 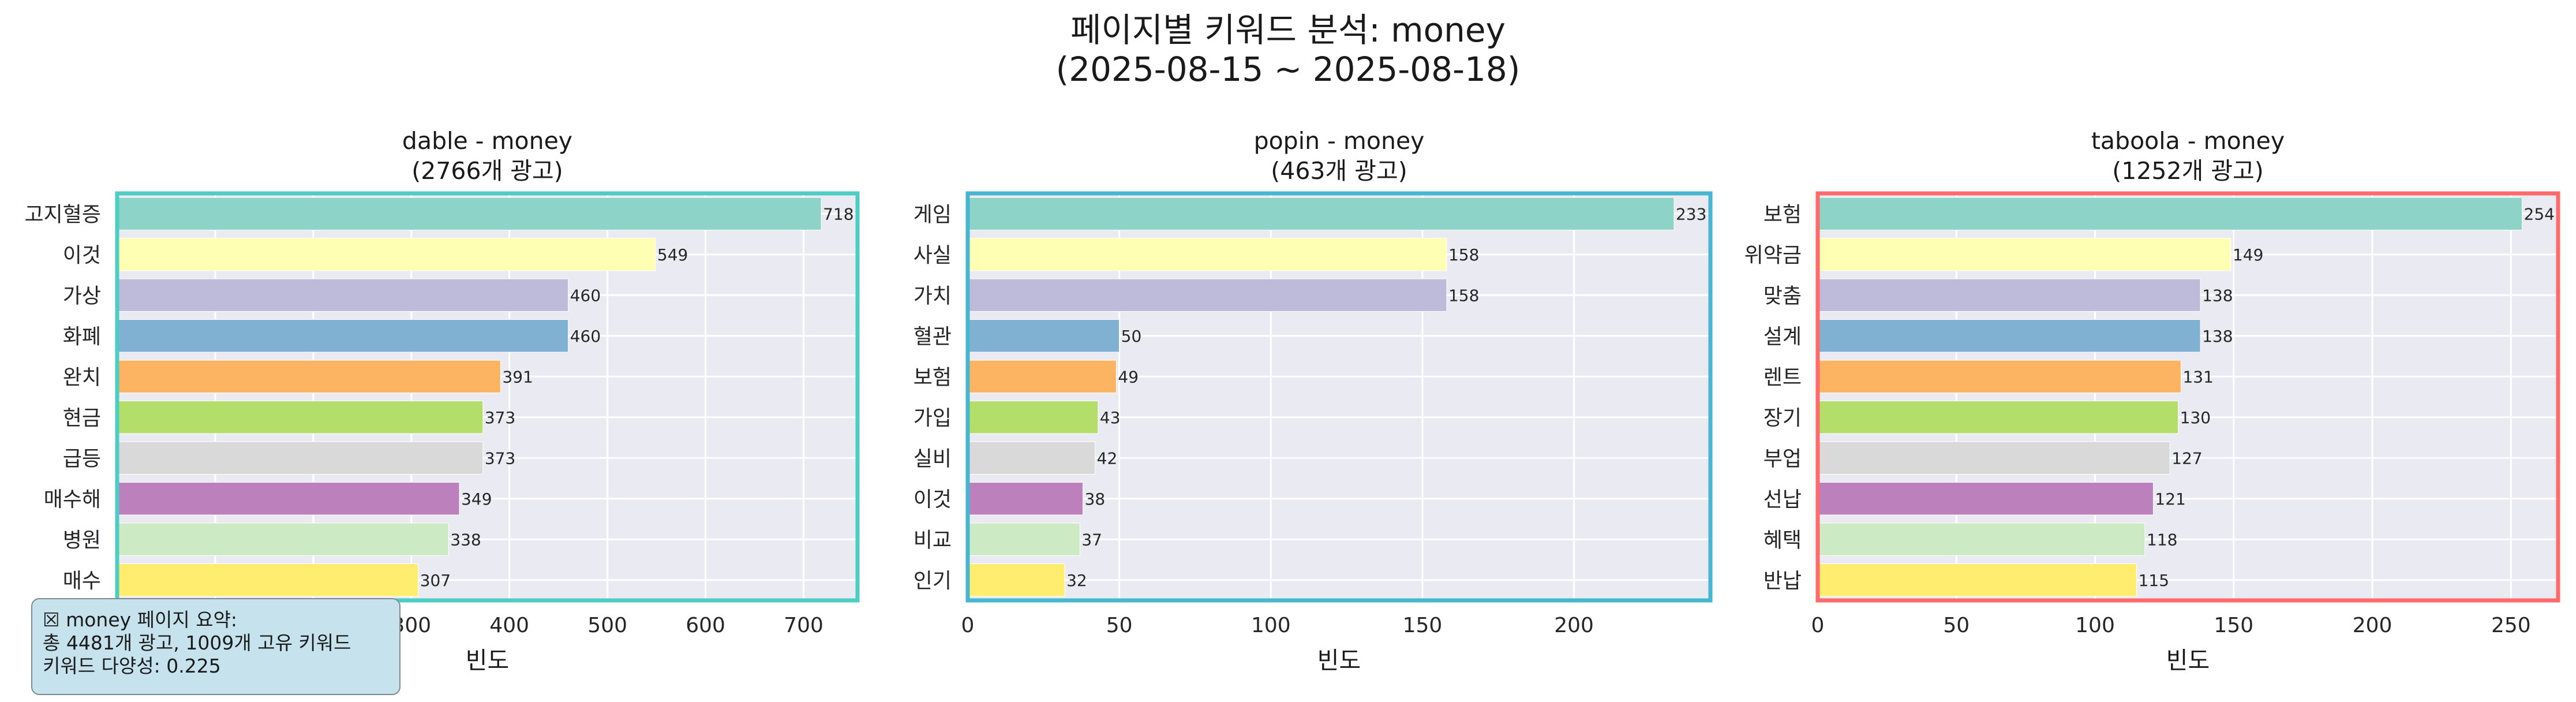 I want to click on y-tick-label: 장기, so click(x=1782, y=418).